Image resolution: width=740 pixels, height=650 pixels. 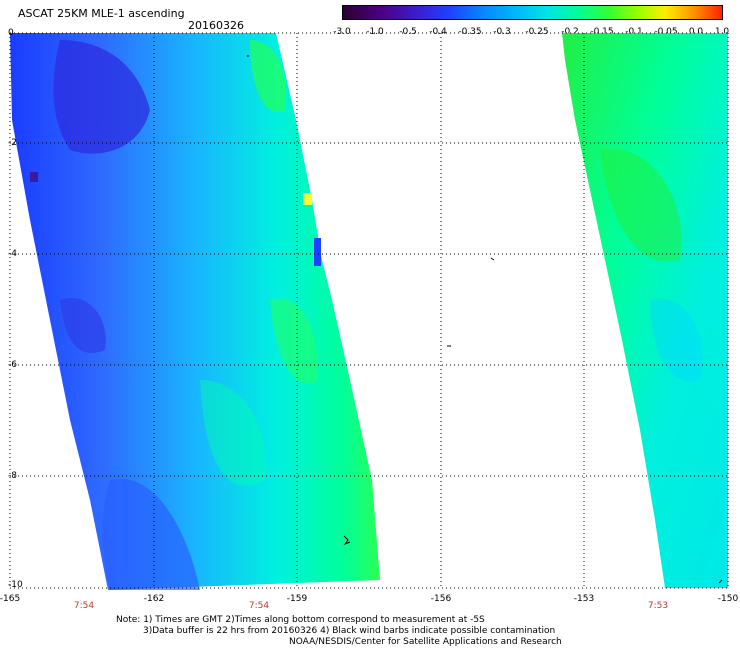 What do you see at coordinates (722, 32) in the screenshot?
I see `colorbar-tick: 1.0` at bounding box center [722, 32].